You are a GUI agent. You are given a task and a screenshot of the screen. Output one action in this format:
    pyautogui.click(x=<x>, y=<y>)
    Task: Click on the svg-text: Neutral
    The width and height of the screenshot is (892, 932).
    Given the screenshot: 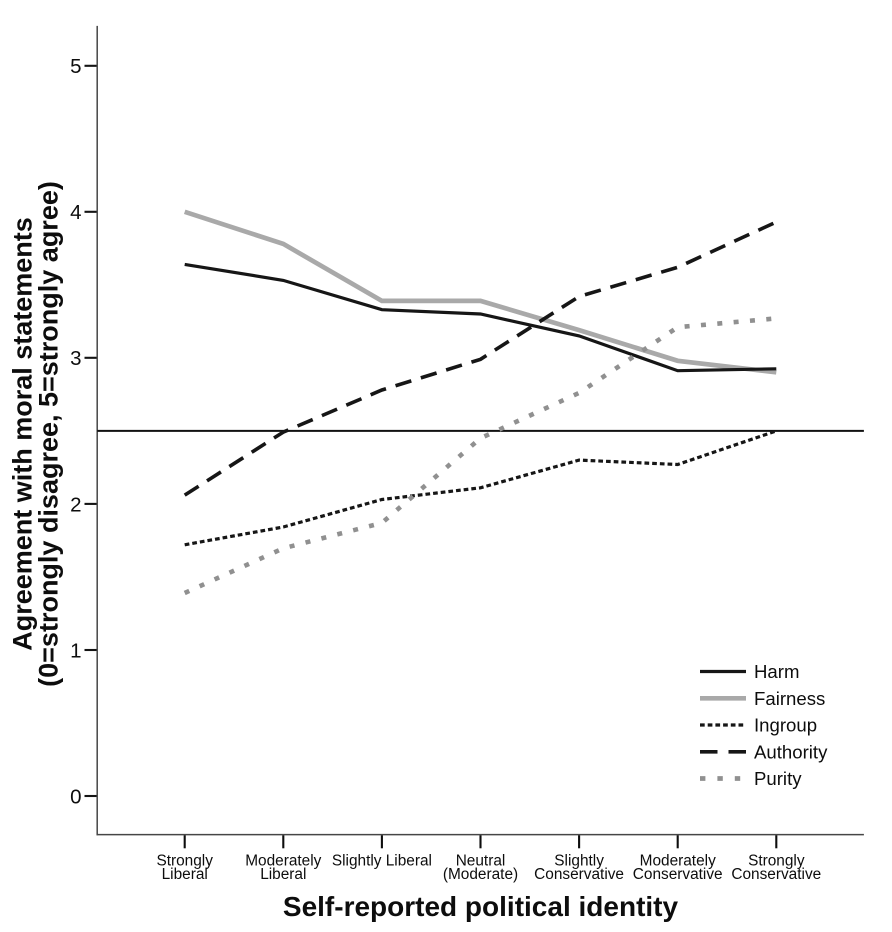 What is the action you would take?
    pyautogui.click(x=481, y=861)
    